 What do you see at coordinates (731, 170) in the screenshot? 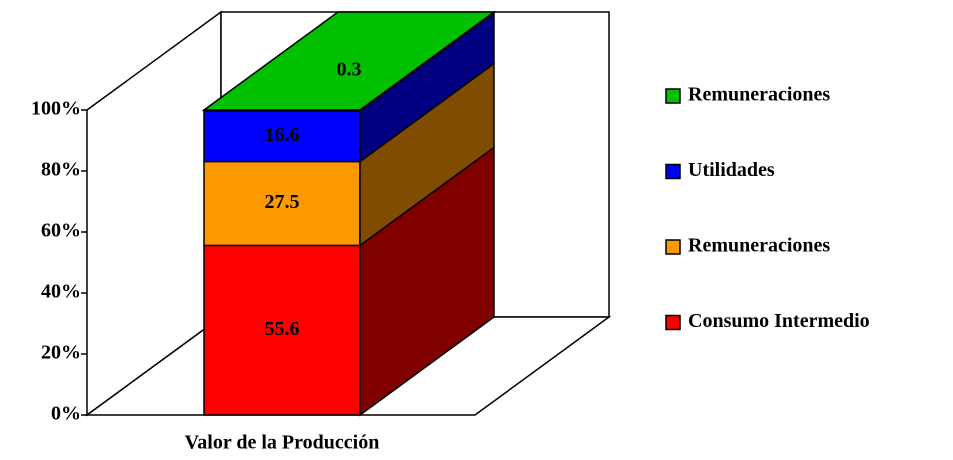
I see `legend-label: Utilidades` at bounding box center [731, 170].